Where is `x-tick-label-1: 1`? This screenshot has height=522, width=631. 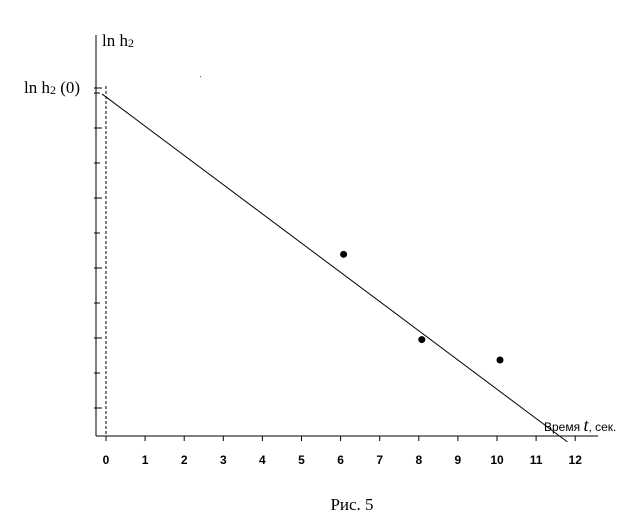
x-tick-label-1: 1 is located at coordinates (145, 460).